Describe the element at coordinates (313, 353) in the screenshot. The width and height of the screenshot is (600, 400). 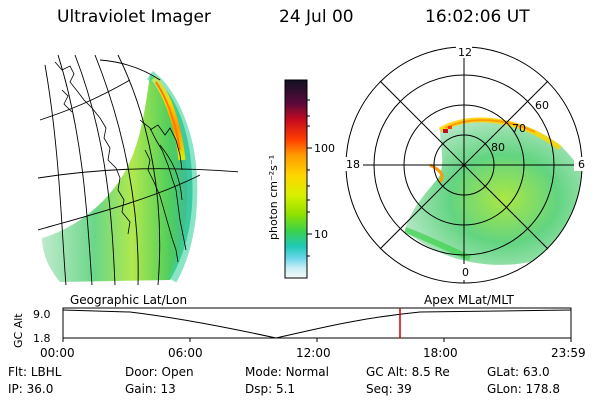
I see `timeline-xtick-2: 12:00` at that location.